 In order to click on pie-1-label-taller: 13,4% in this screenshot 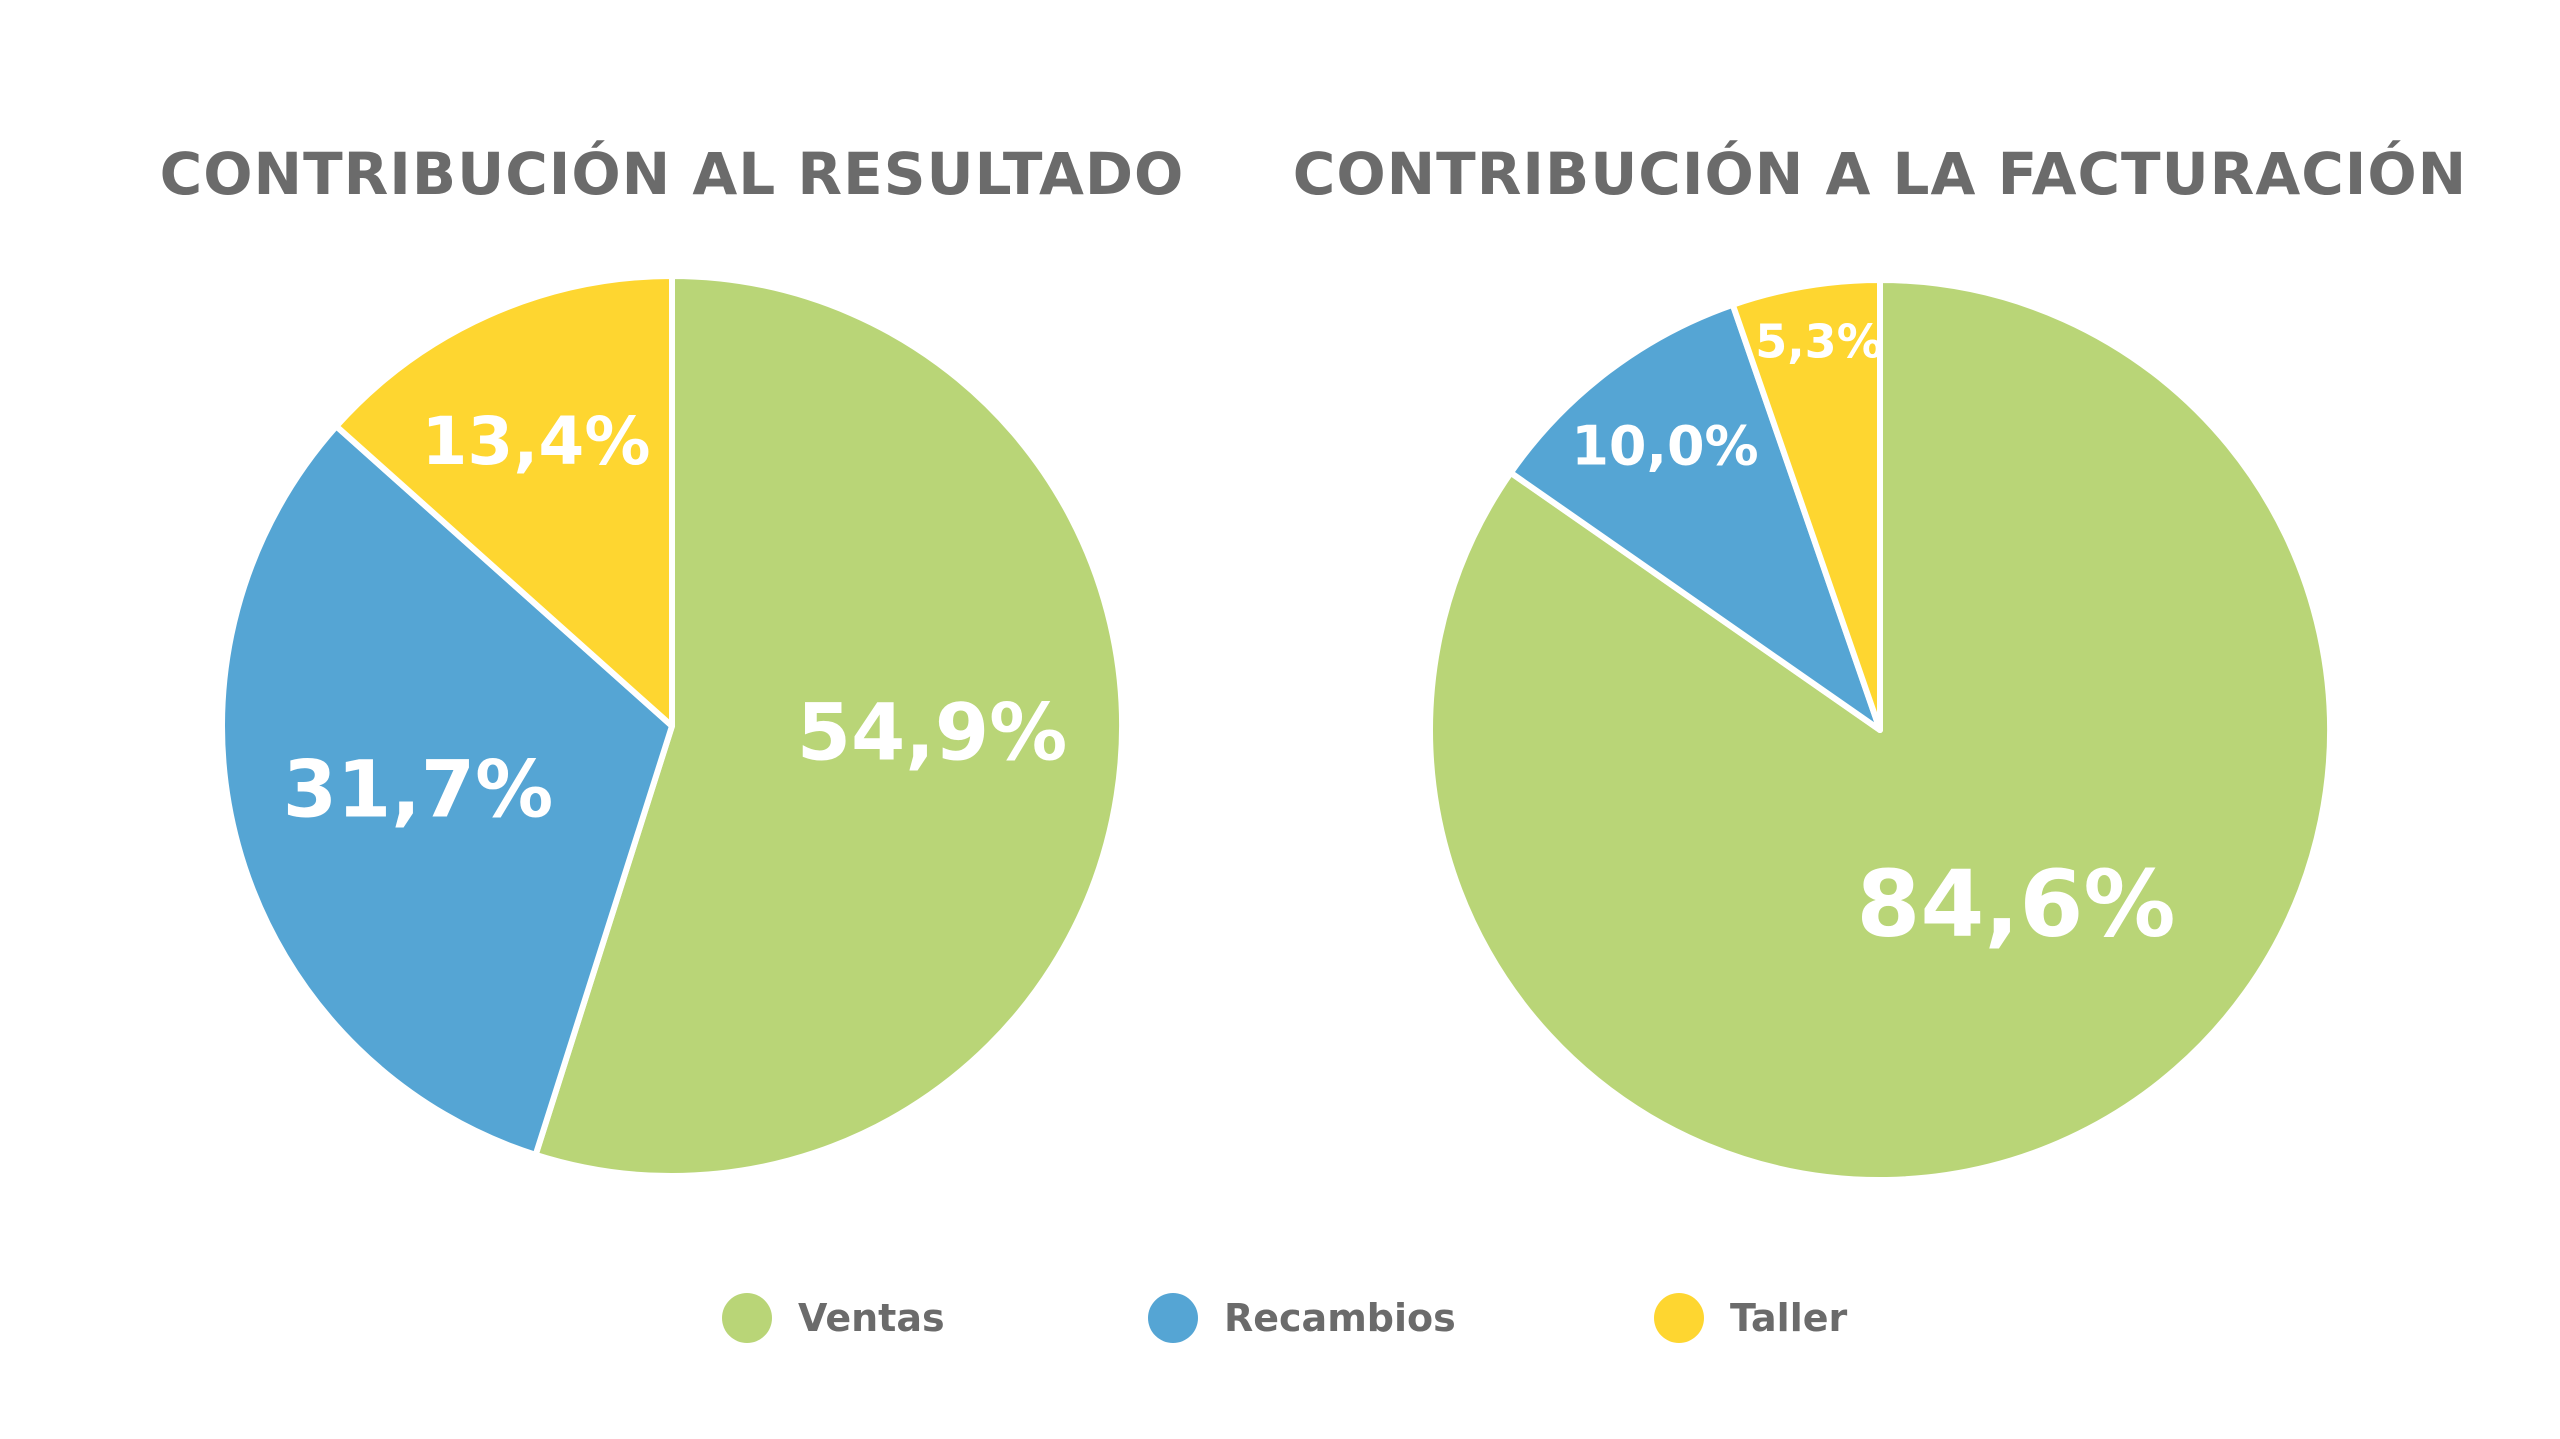, I will do `click(536, 441)`.